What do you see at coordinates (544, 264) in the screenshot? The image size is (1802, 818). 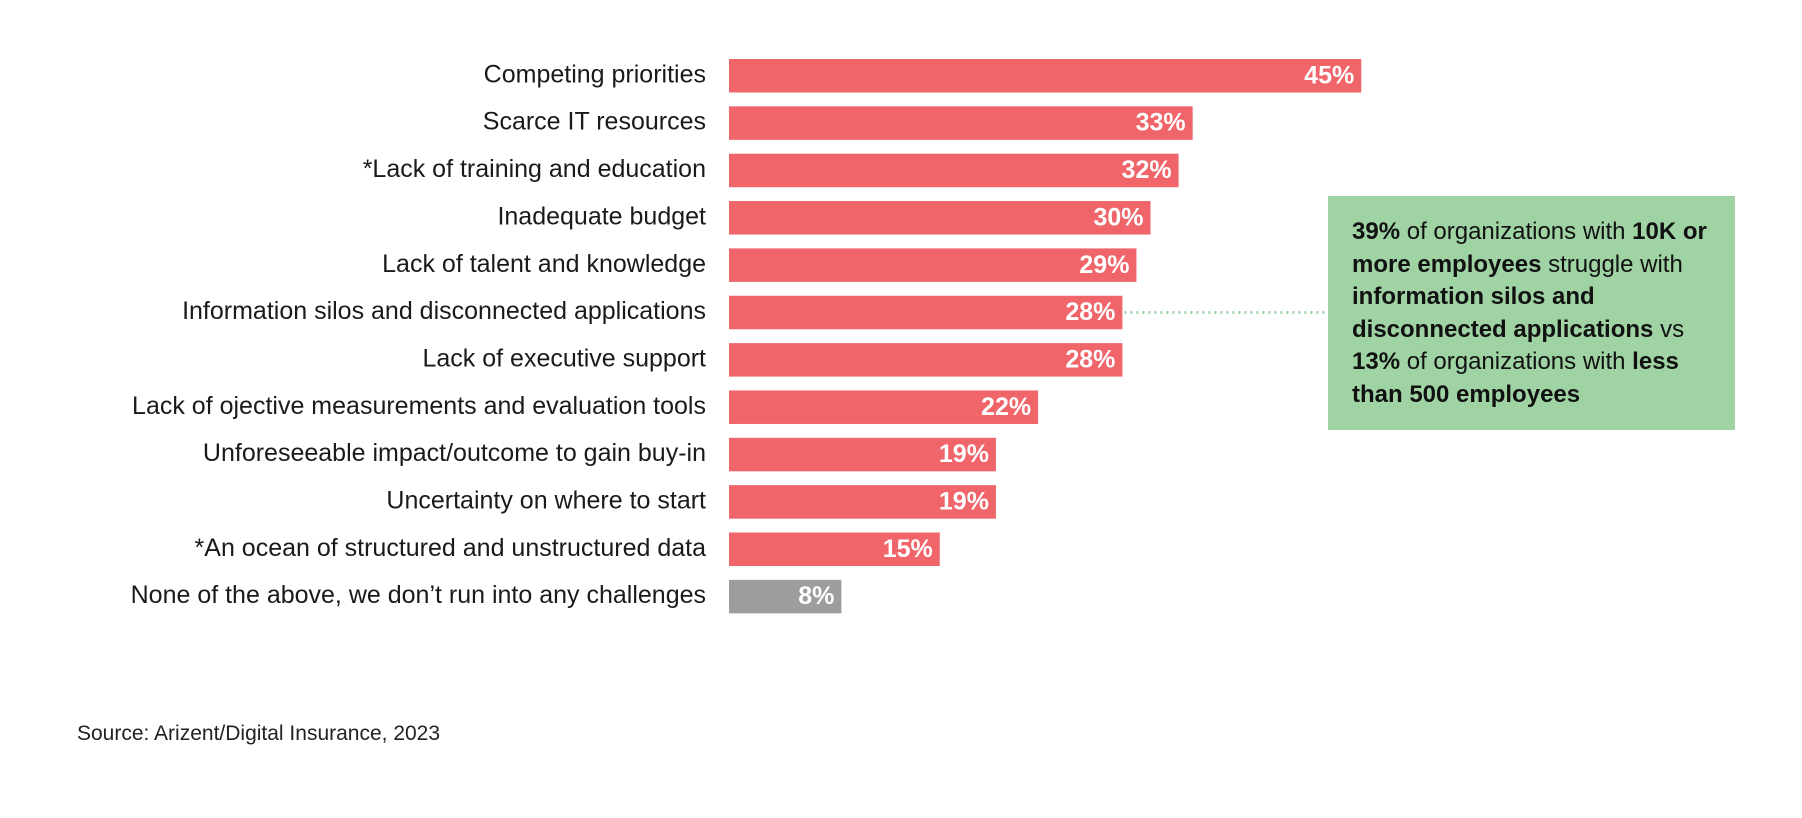 I see `category-label: Lack of talent and knowledge` at bounding box center [544, 264].